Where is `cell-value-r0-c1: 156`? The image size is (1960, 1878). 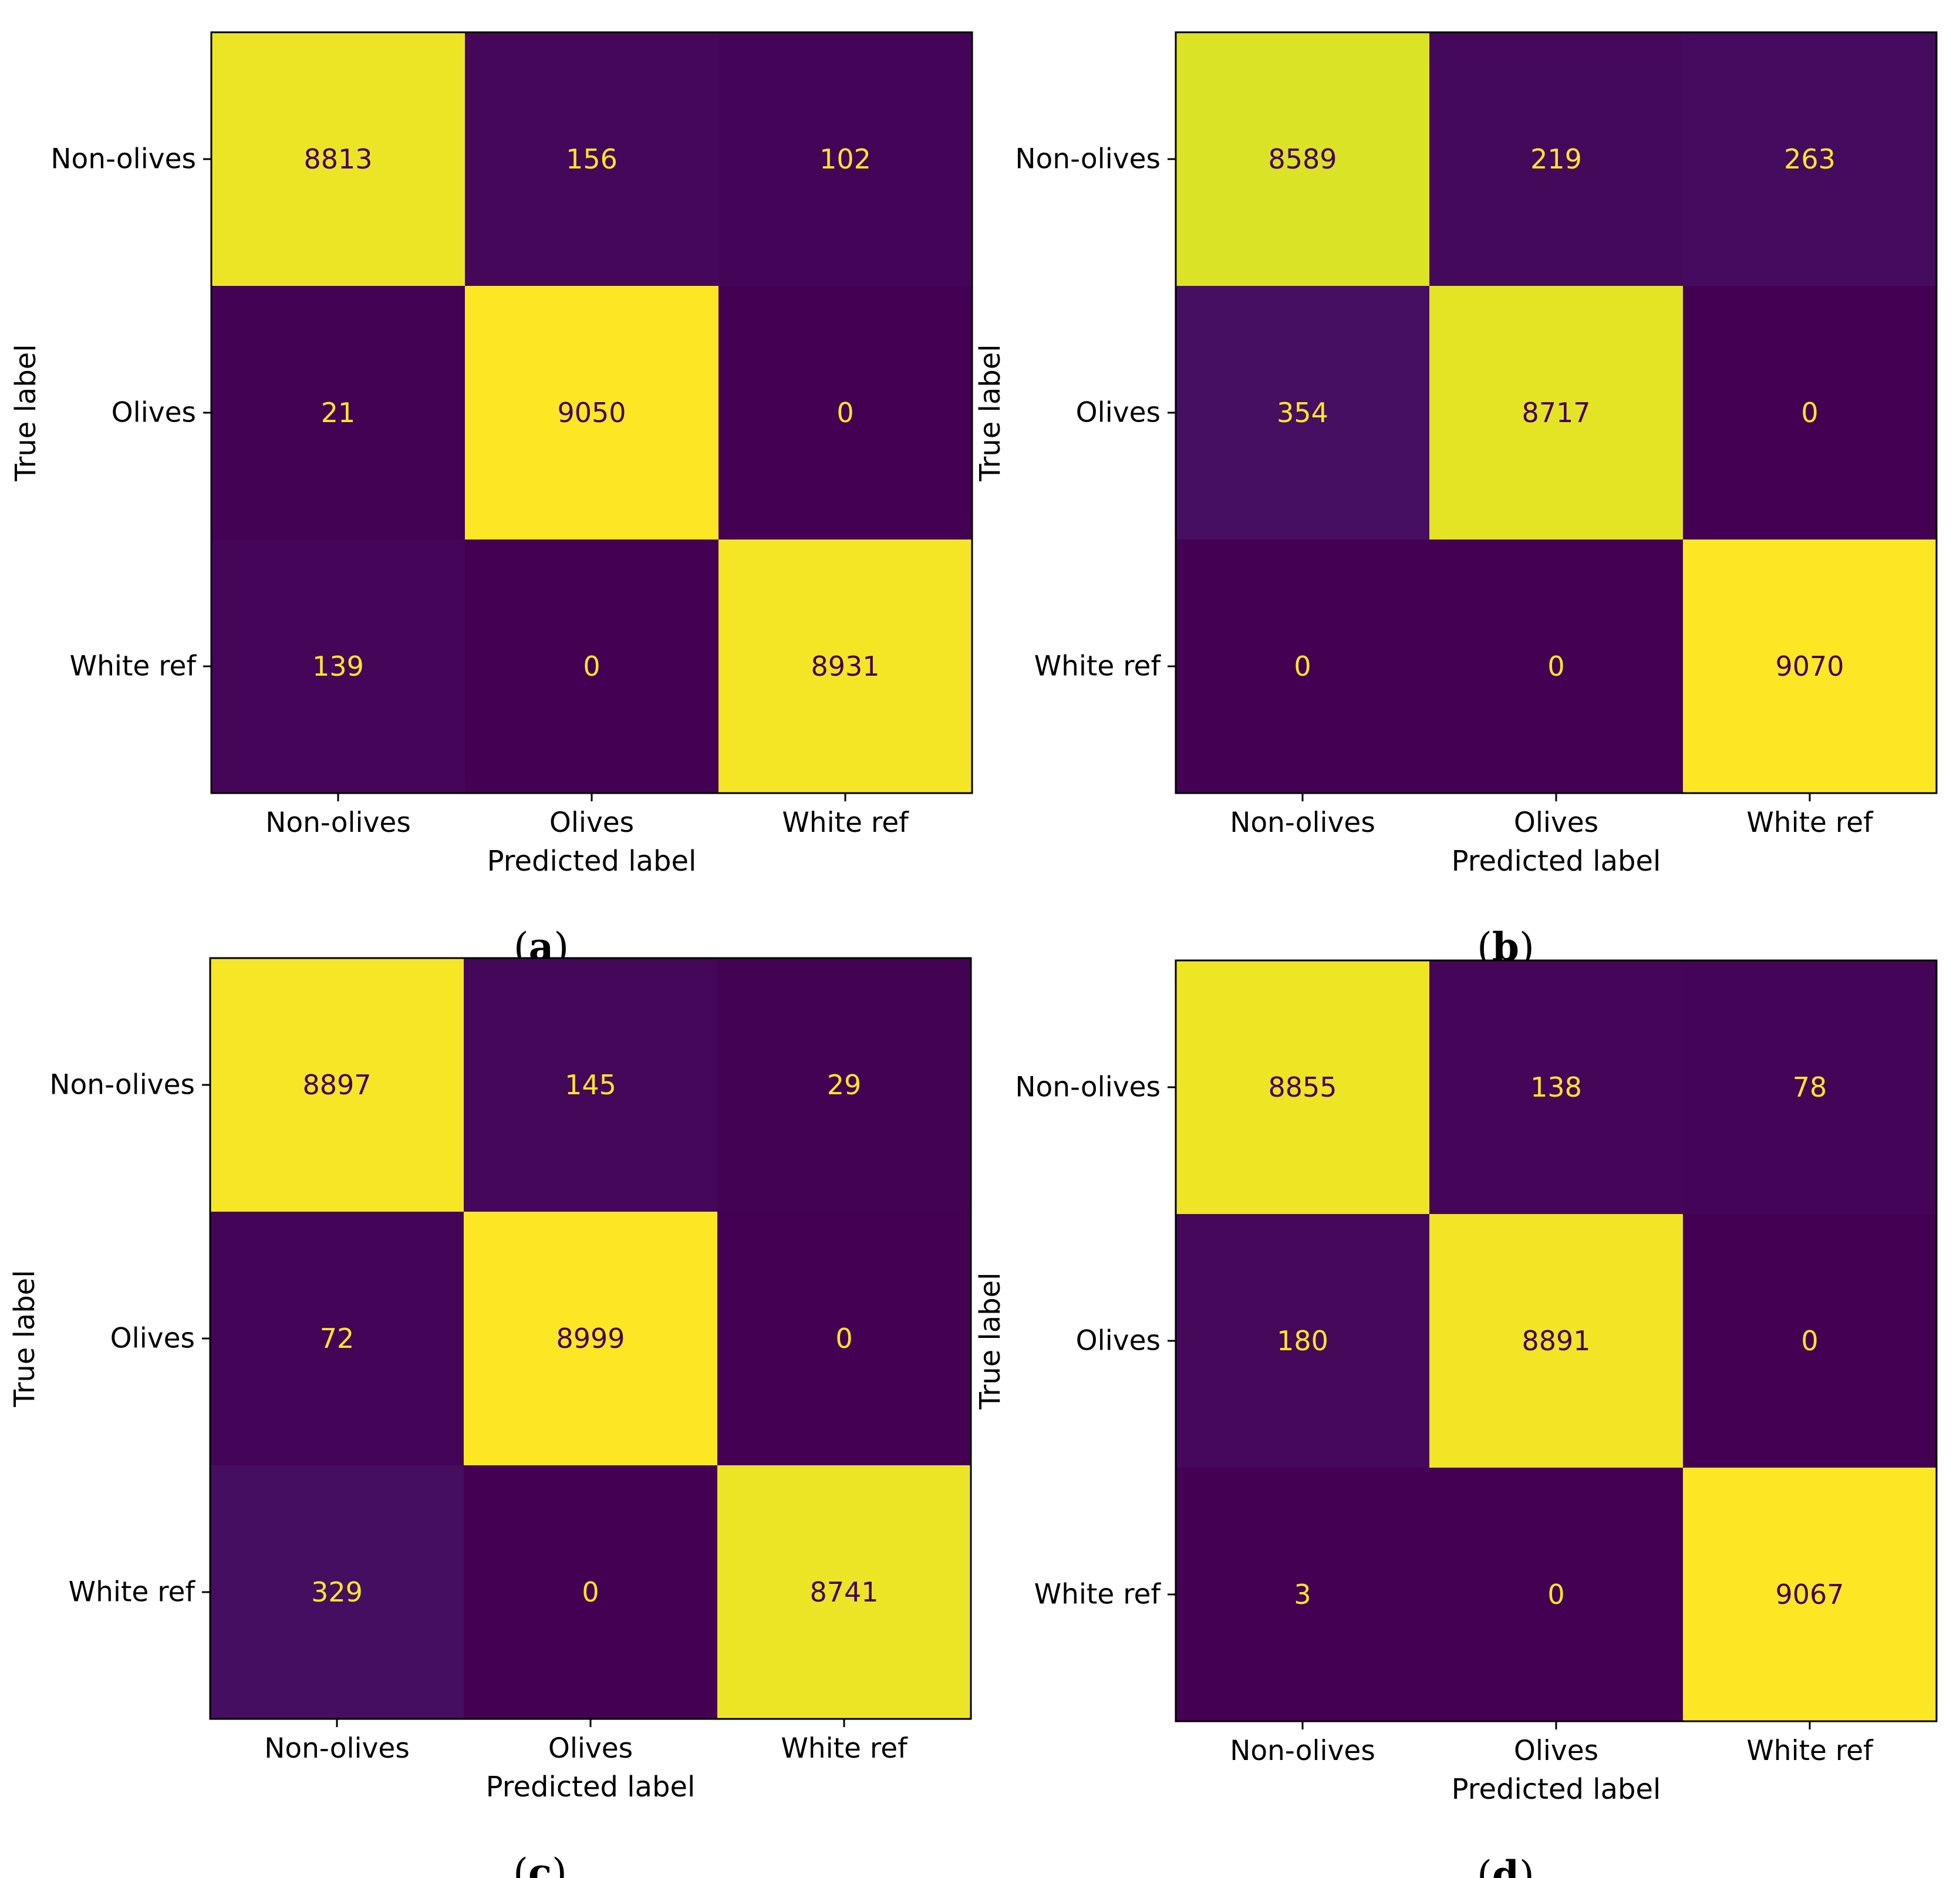
cell-value-r0-c1: 156 is located at coordinates (592, 159).